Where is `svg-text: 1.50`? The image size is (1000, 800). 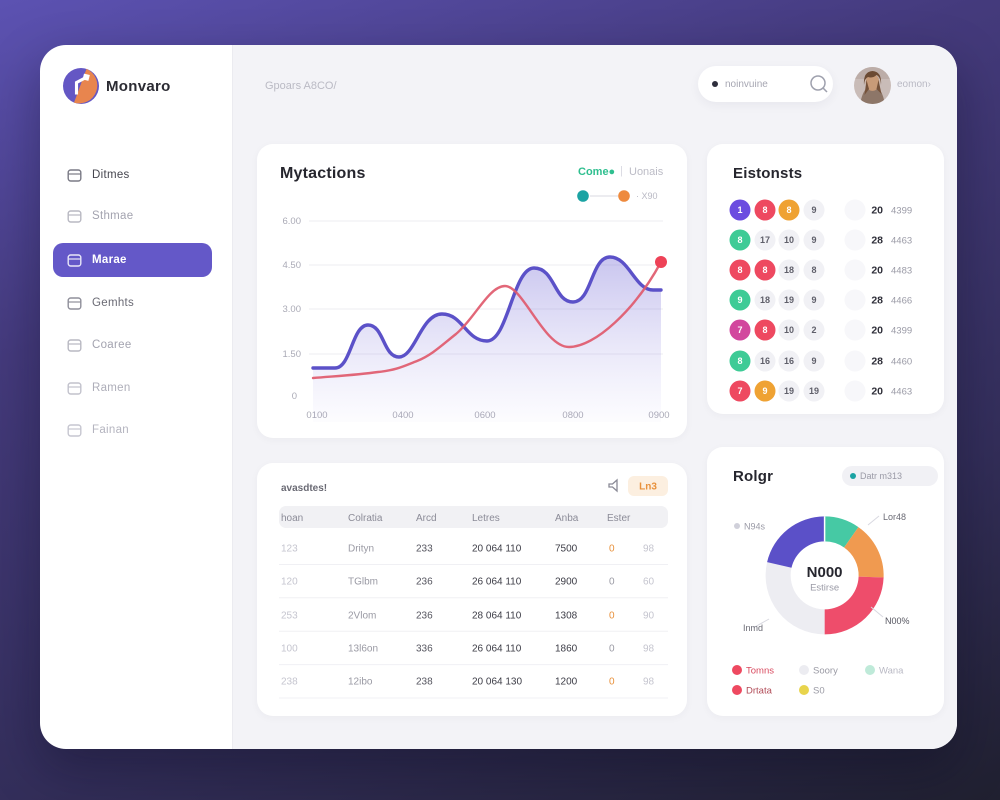 svg-text: 1.50 is located at coordinates (292, 354).